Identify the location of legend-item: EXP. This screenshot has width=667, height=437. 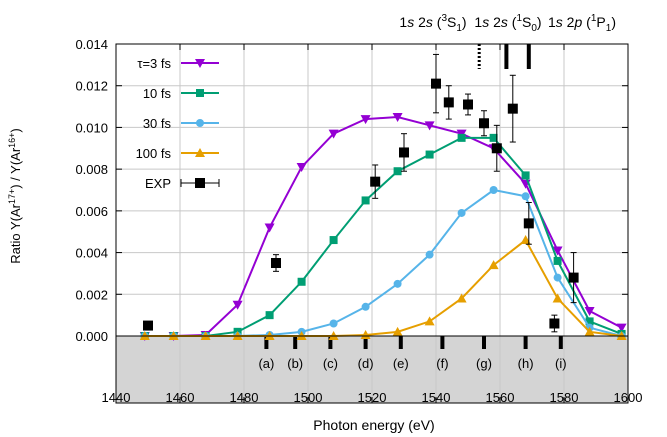
(182, 183).